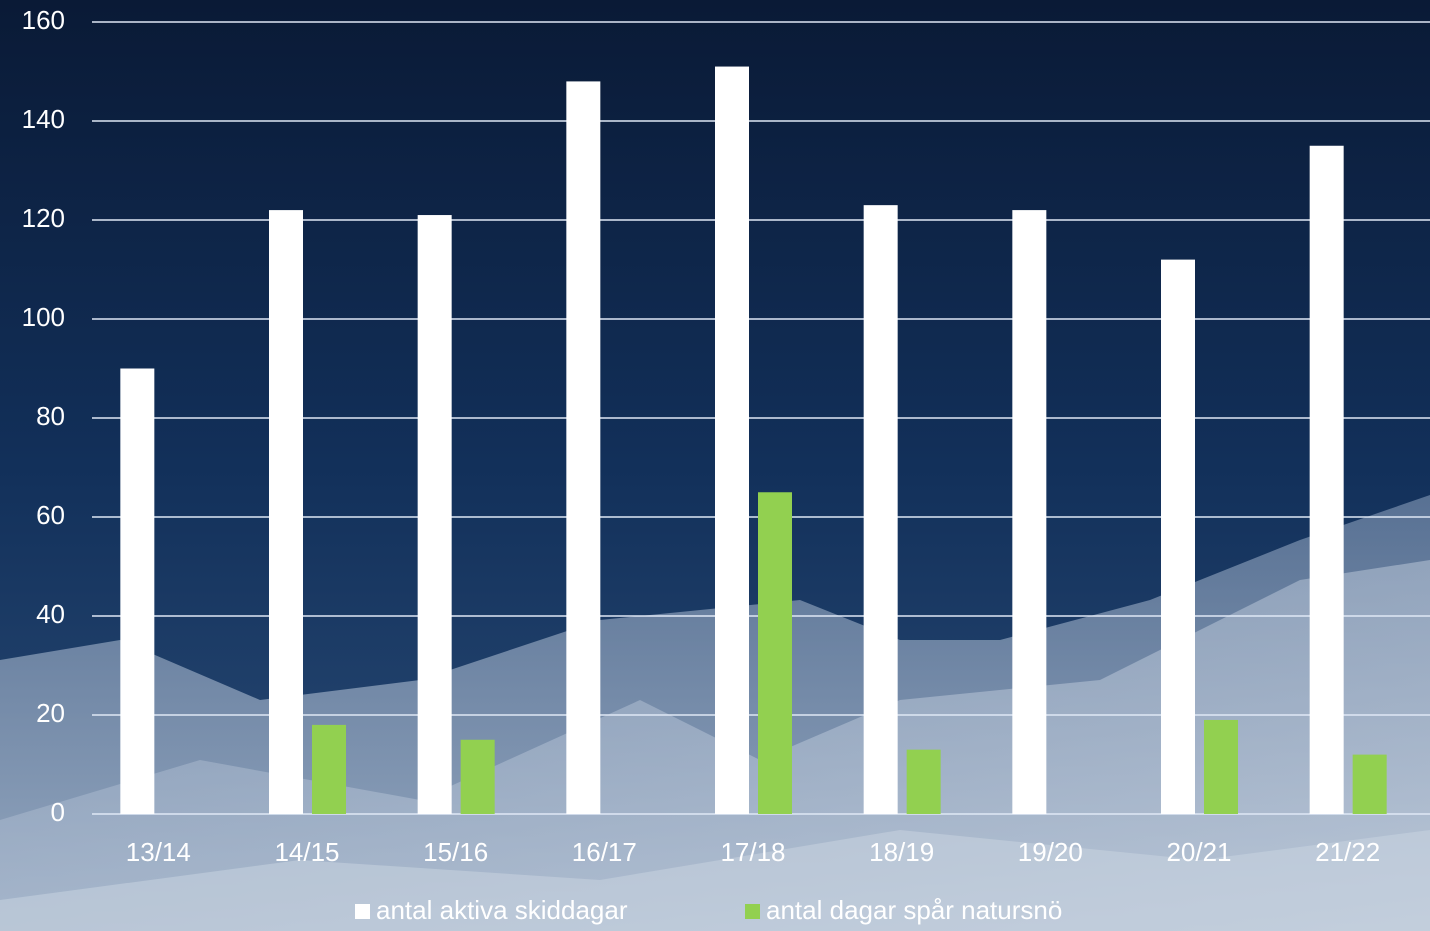  I want to click on x-tick-label: 15/16, so click(455, 852).